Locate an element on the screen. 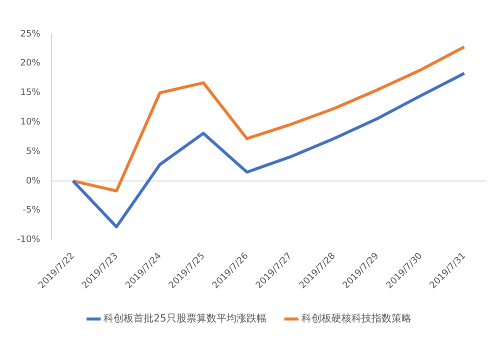 The width and height of the screenshot is (500, 338). y-tick-label: 0% is located at coordinates (33, 181).